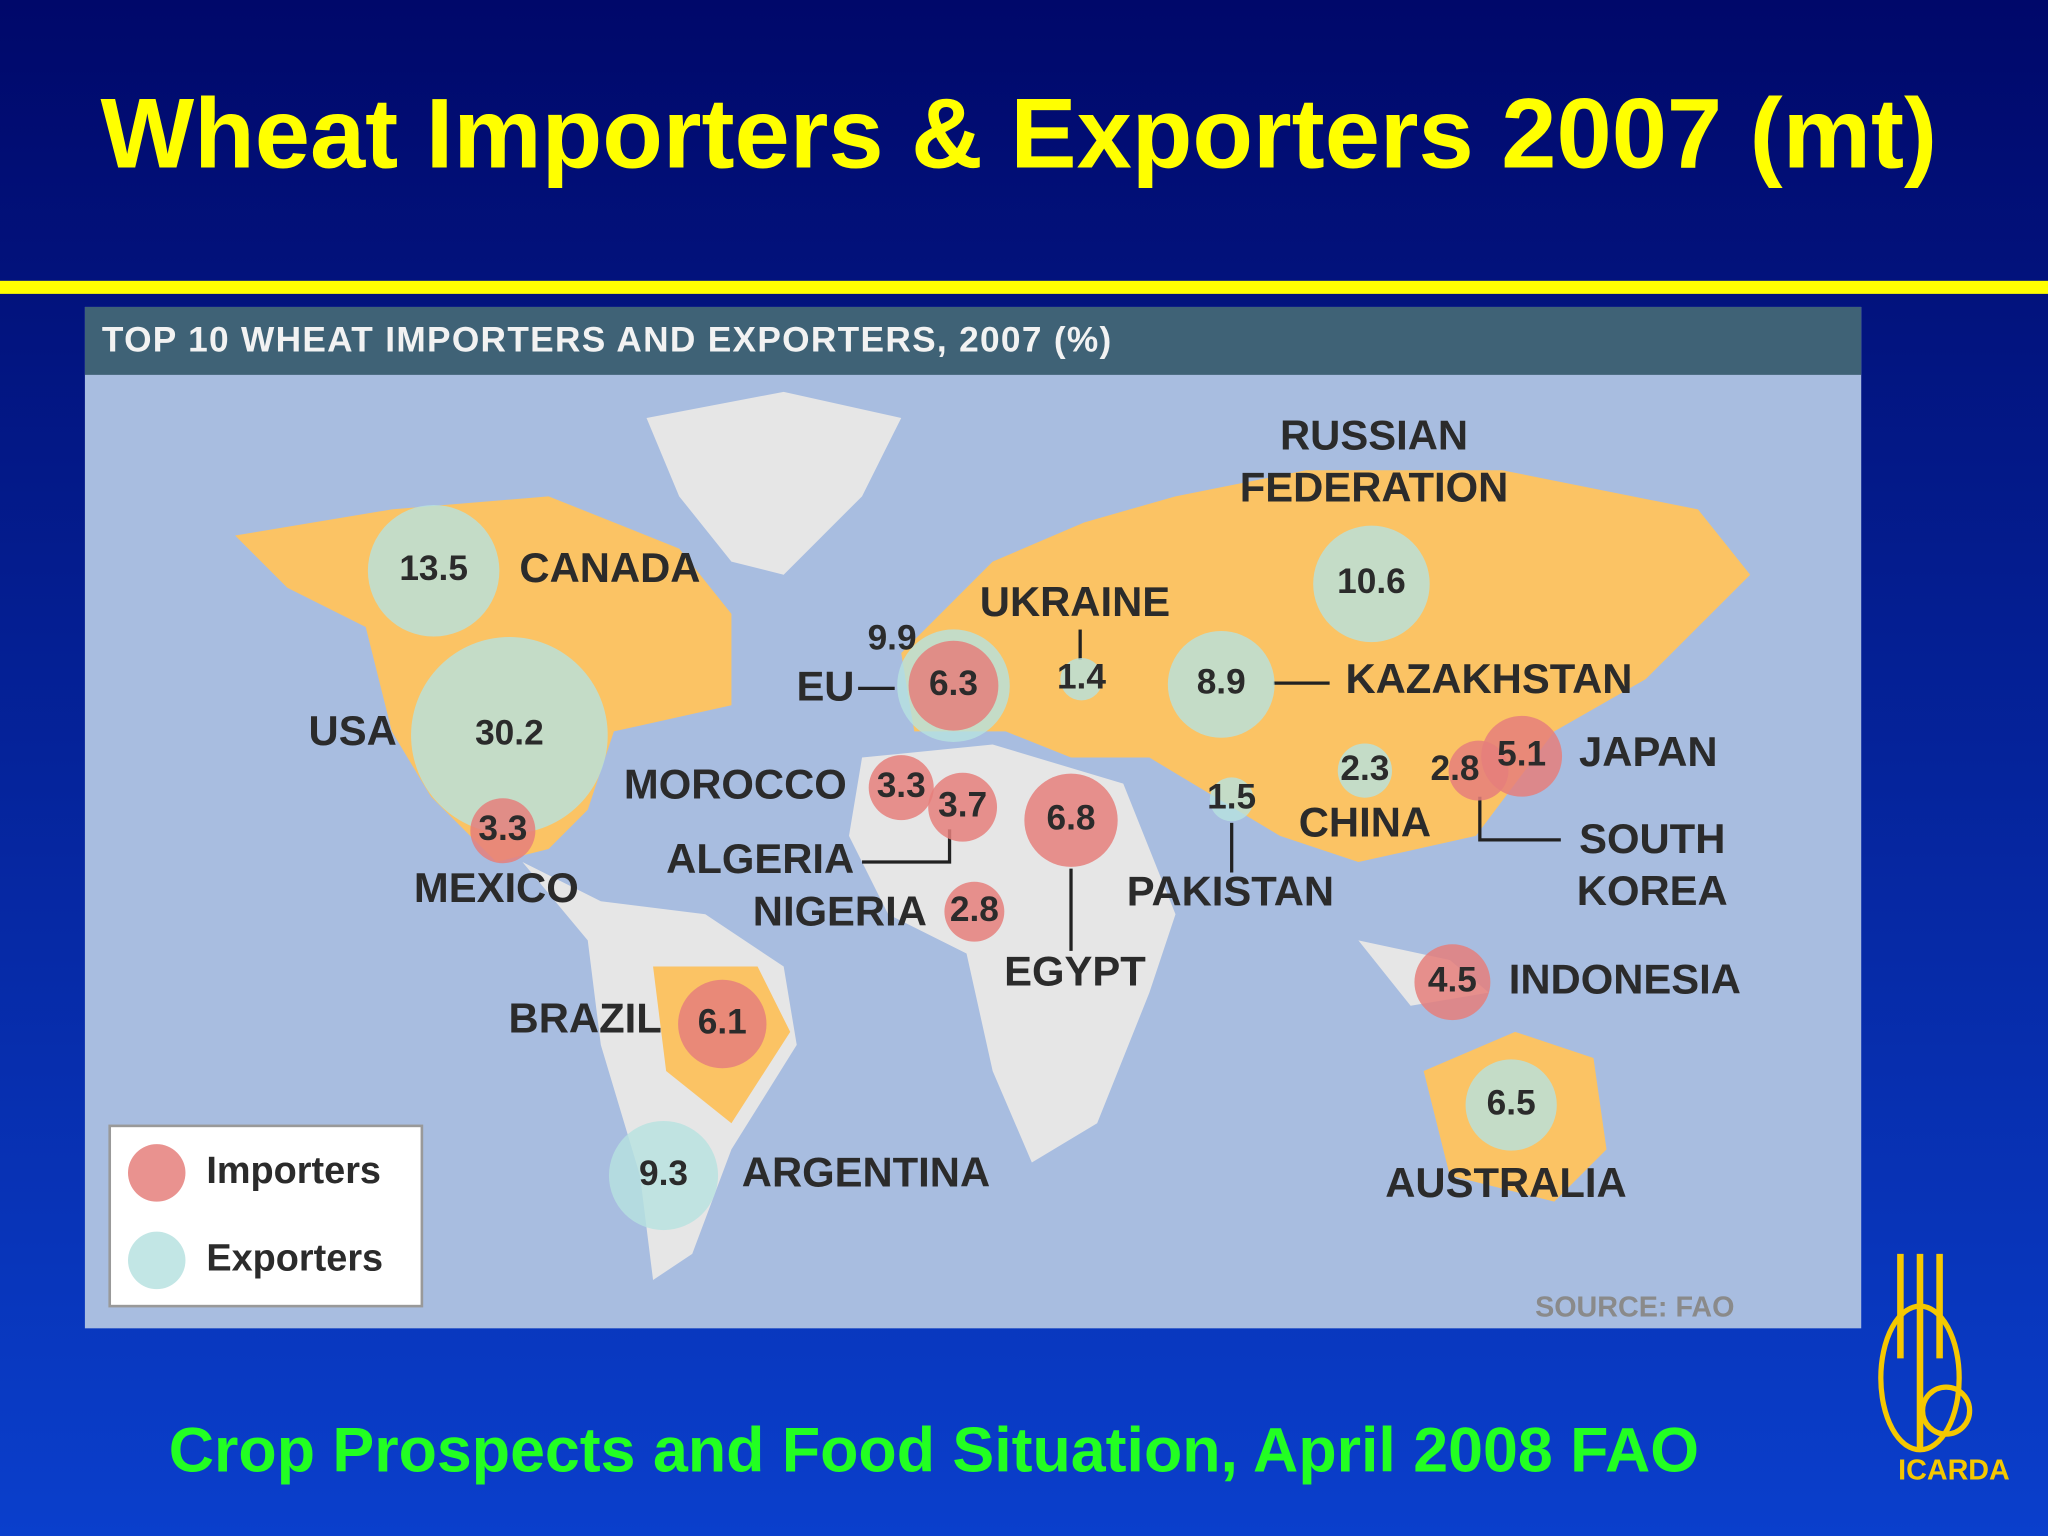 Image resolution: width=2048 pixels, height=1536 pixels. What do you see at coordinates (1648, 751) in the screenshot?
I see `country-name: JAPAN` at bounding box center [1648, 751].